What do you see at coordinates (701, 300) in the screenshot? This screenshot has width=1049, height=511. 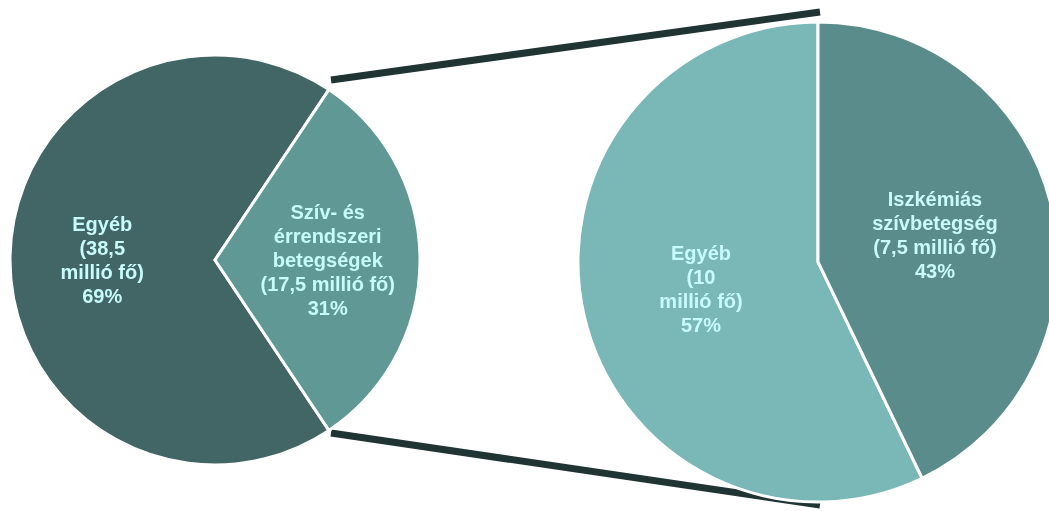 I see `data-label: (10 millió fő) 57%` at bounding box center [701, 300].